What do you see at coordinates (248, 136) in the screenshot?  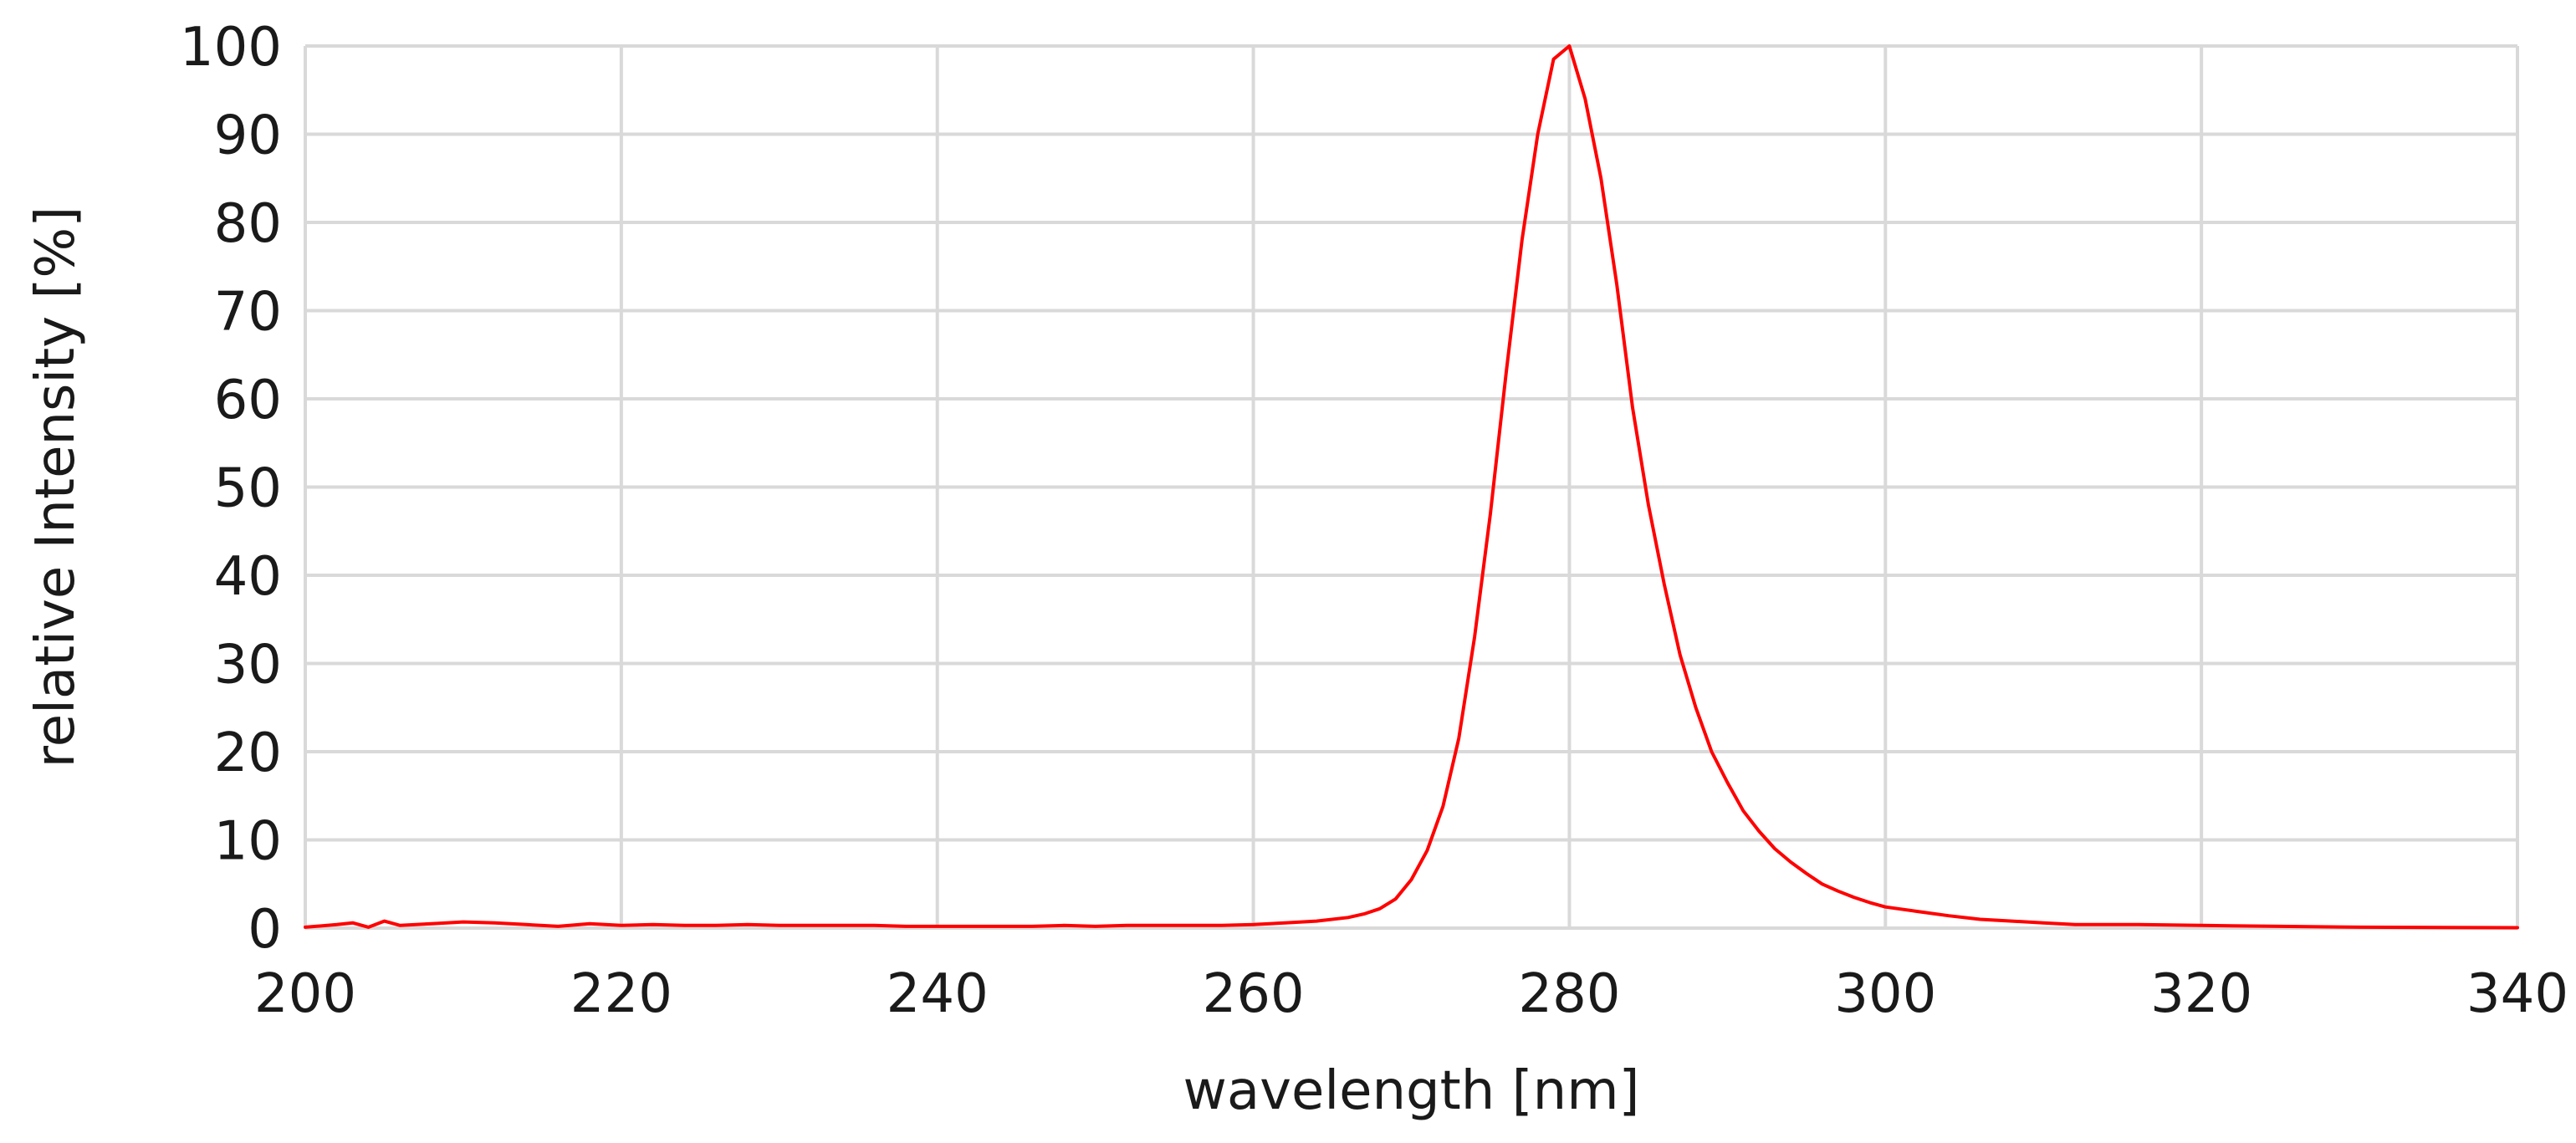 I see `y-tick-label: 90` at bounding box center [248, 136].